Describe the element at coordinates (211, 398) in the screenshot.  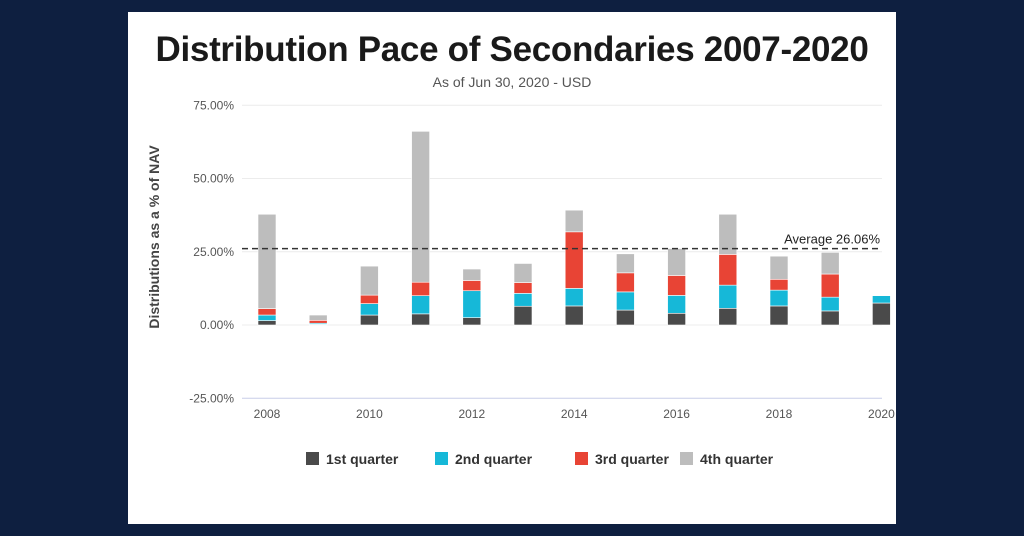
I see `y-tick-label: -25.00%` at that location.